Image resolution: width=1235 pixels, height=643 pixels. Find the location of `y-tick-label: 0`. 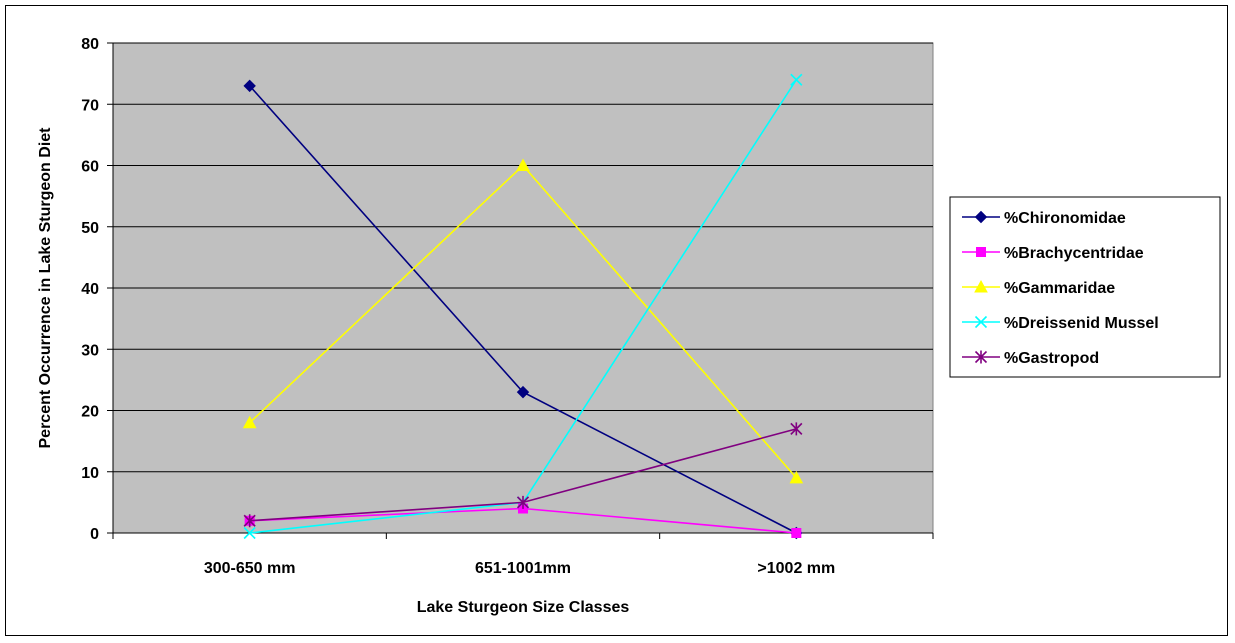

y-tick-label: 0 is located at coordinates (94, 534).